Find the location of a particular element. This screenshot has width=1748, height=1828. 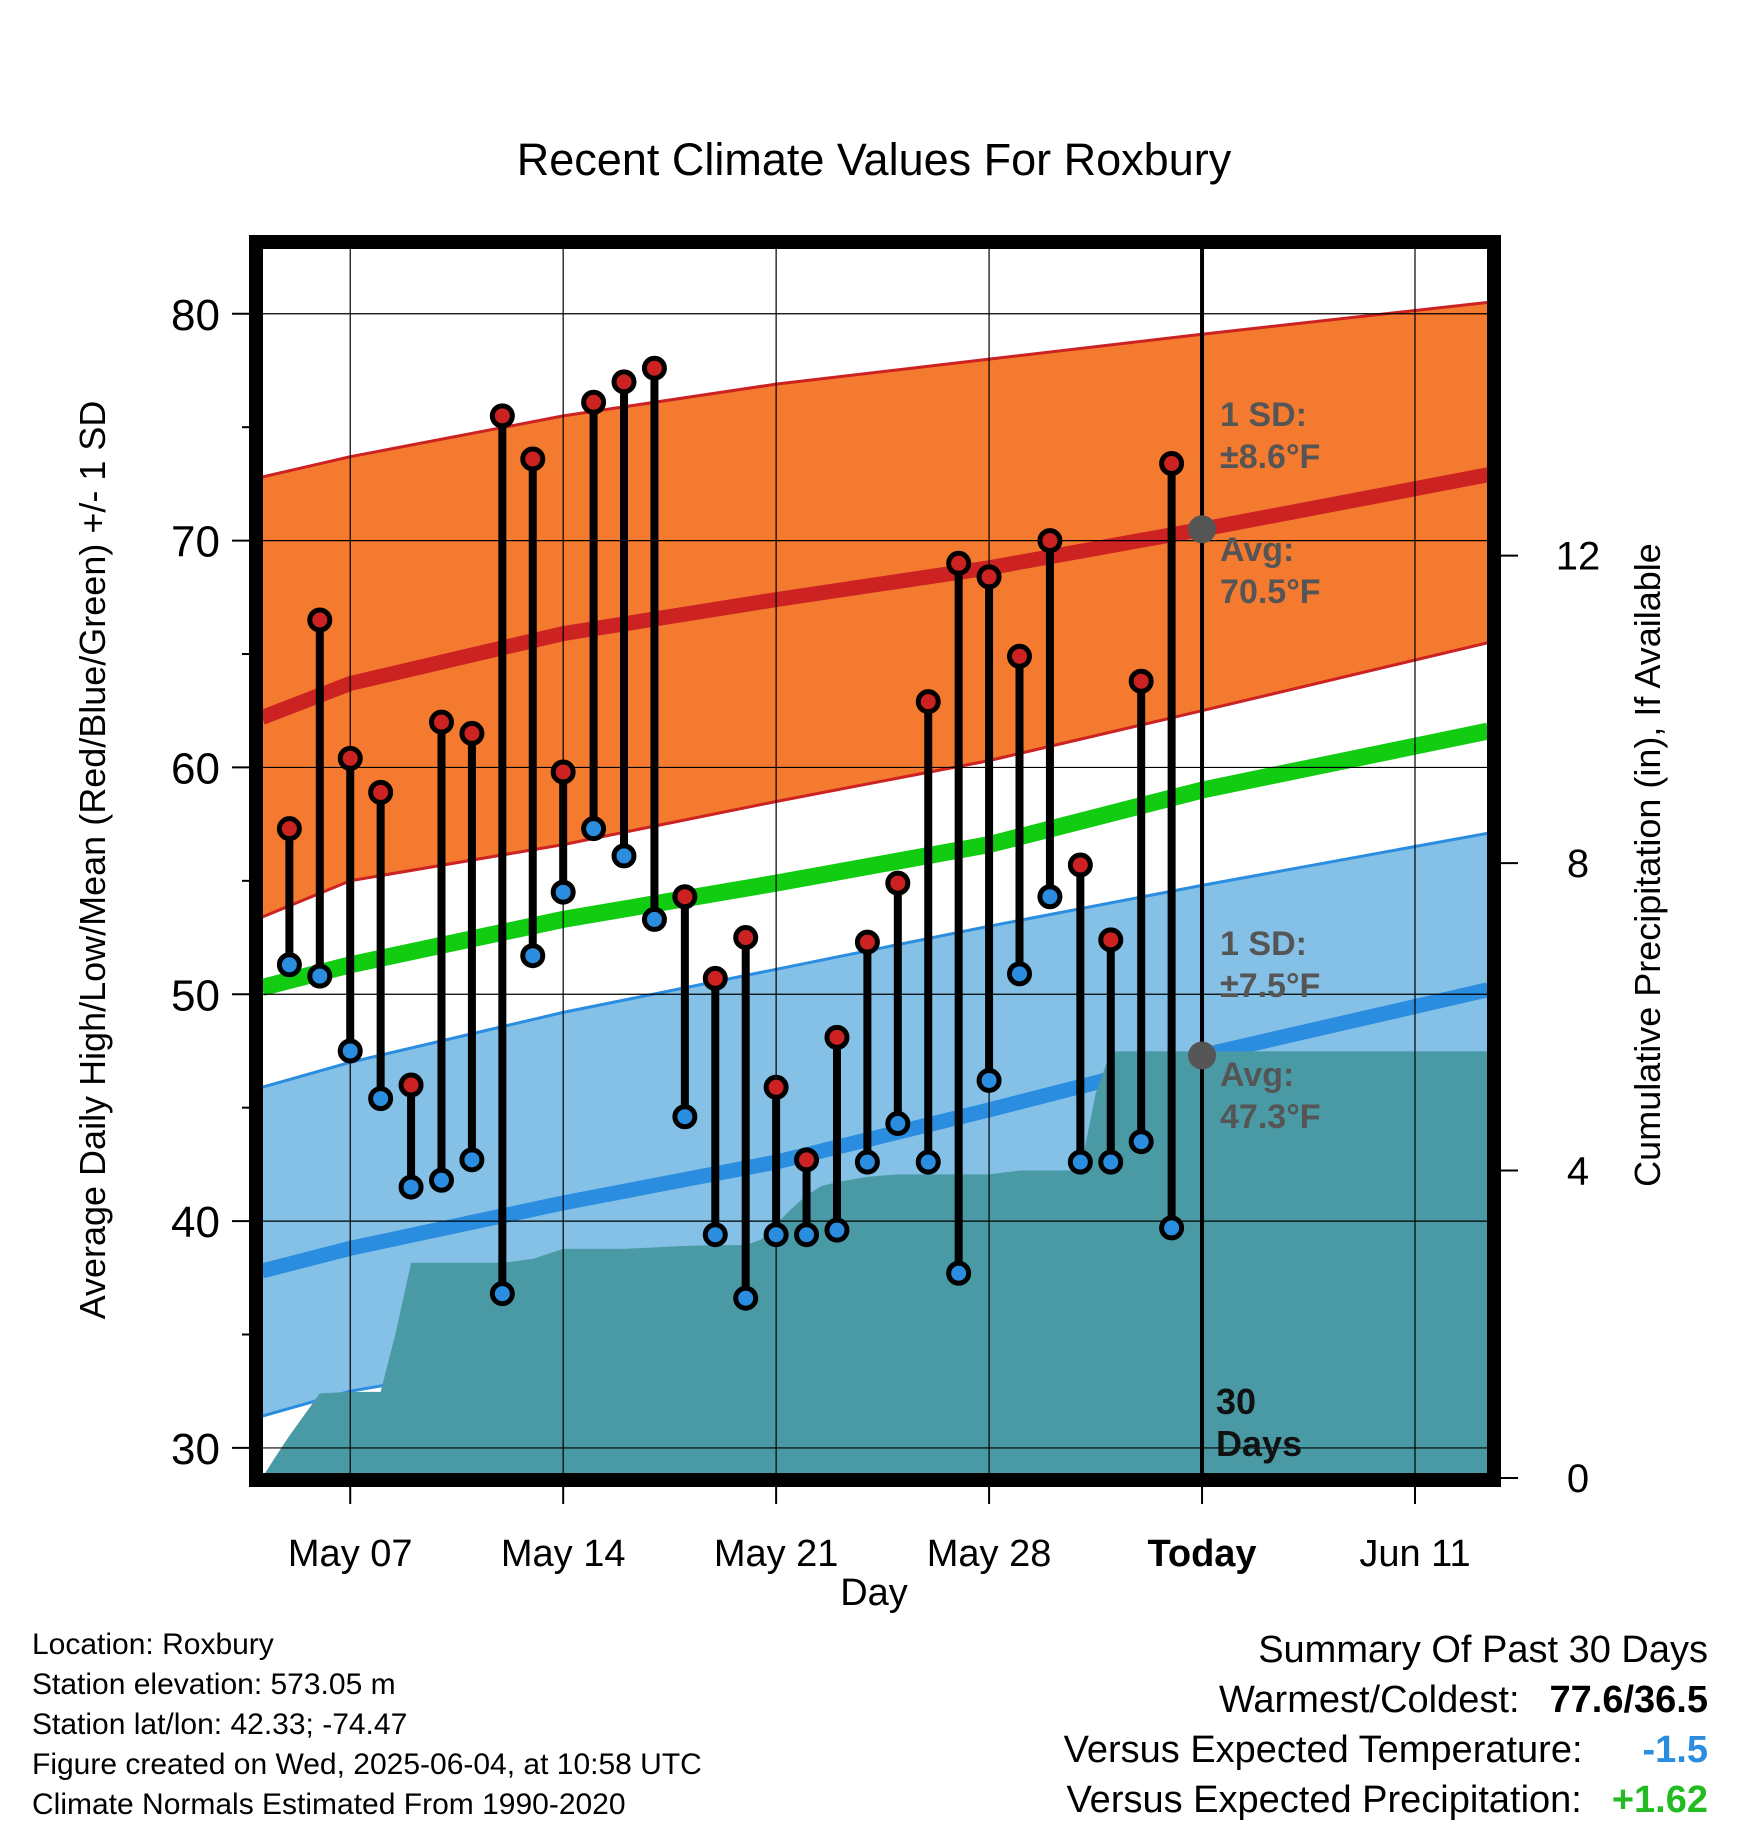

latlon-text: Station lat/lon: 42.33; -74.47 is located at coordinates (220, 1724).